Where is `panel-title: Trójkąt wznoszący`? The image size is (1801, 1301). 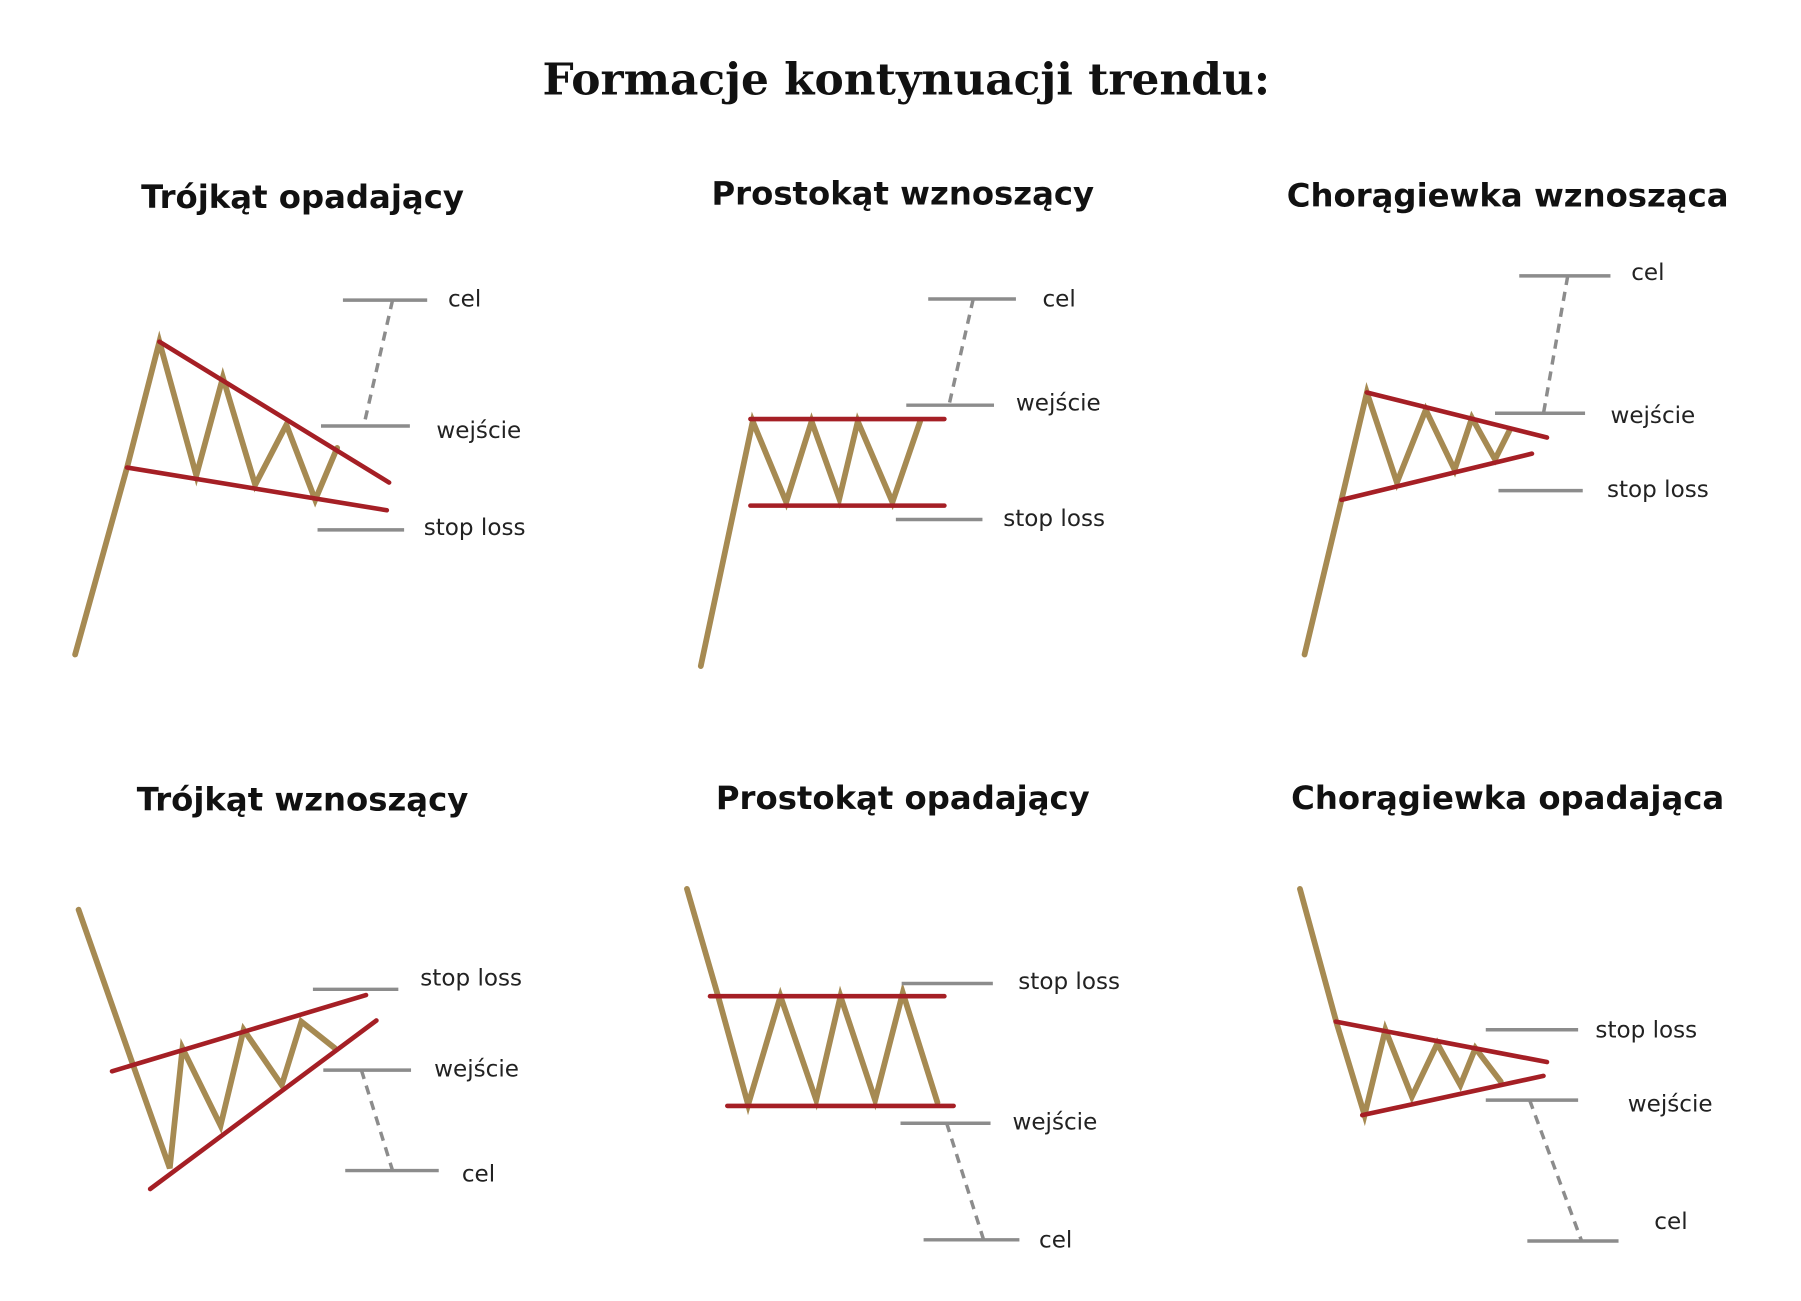
panel-title: Trójkąt wznoszący is located at coordinates (303, 799).